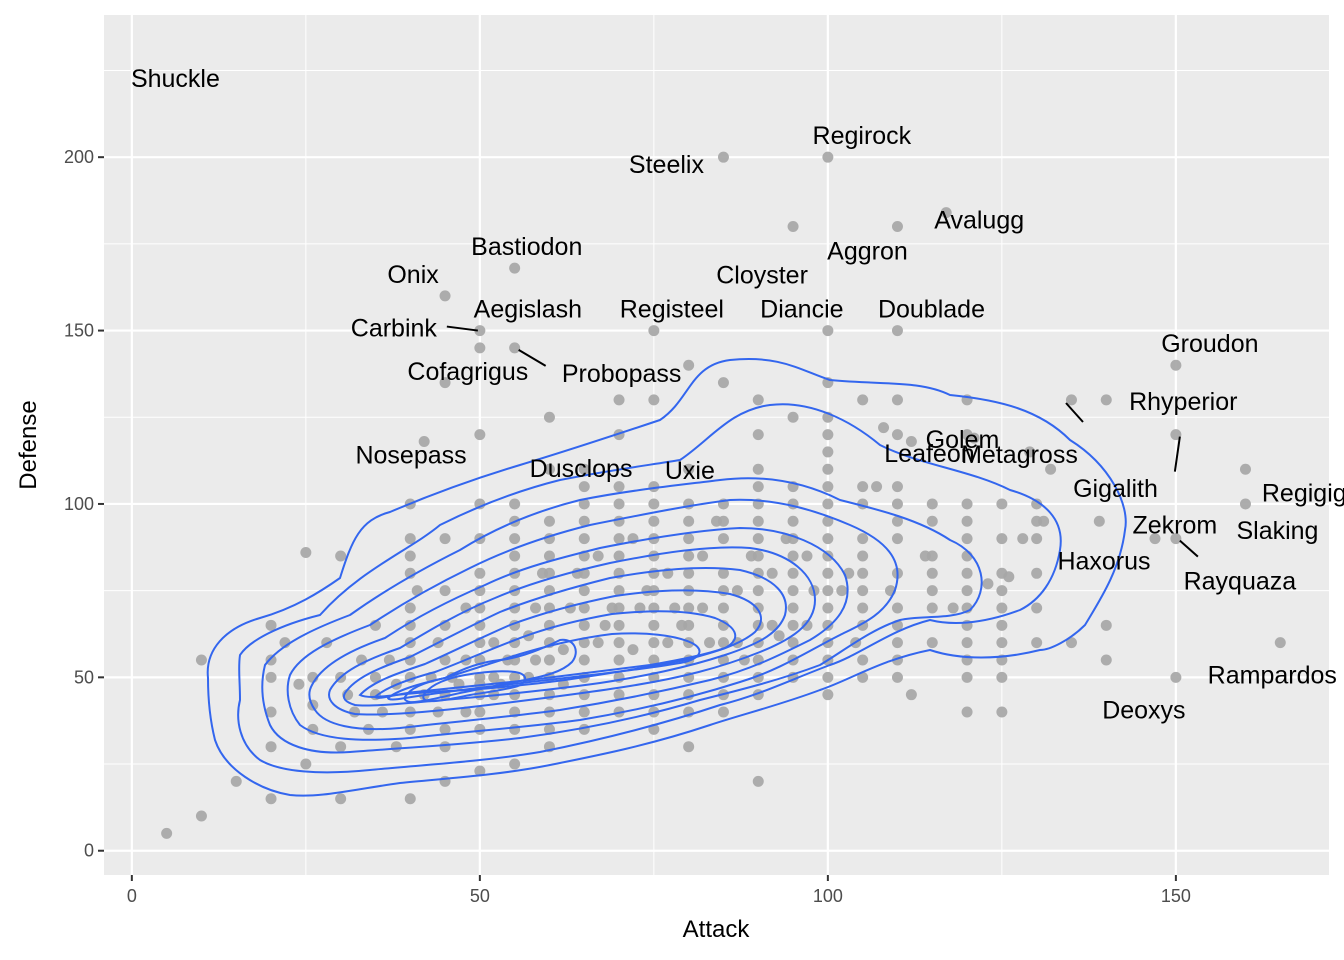  I want to click on y-tick-label: 200, so click(79, 157).